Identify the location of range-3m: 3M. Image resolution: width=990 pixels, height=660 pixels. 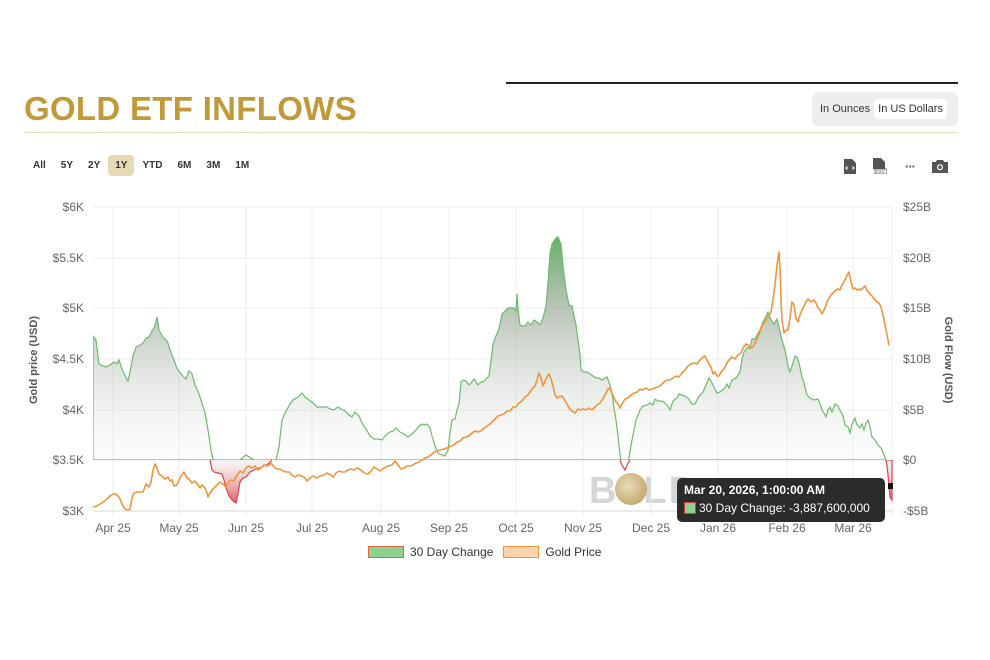
(213, 165).